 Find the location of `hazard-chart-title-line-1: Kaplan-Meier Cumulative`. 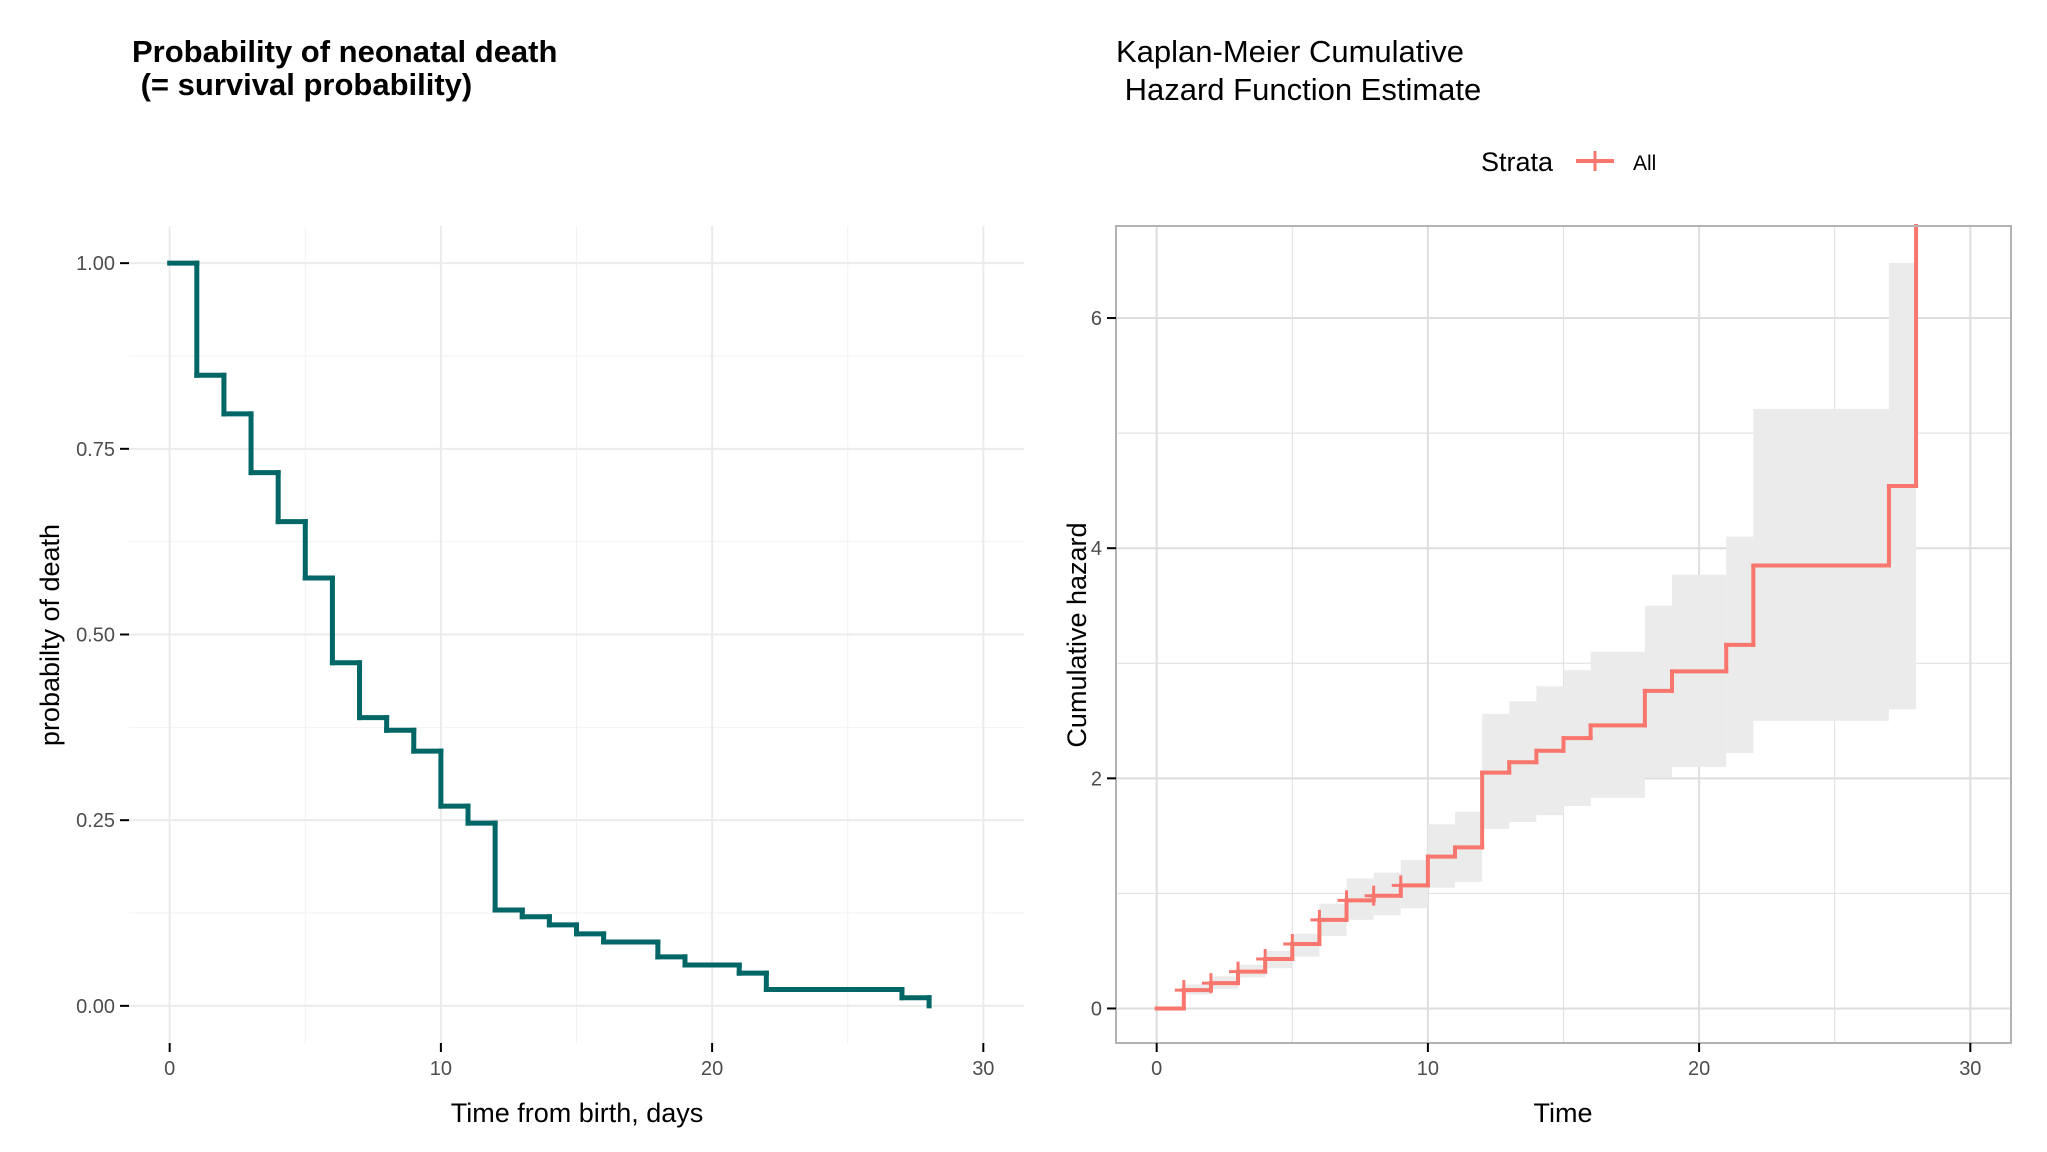

hazard-chart-title-line-1: Kaplan-Meier Cumulative is located at coordinates (1290, 51).